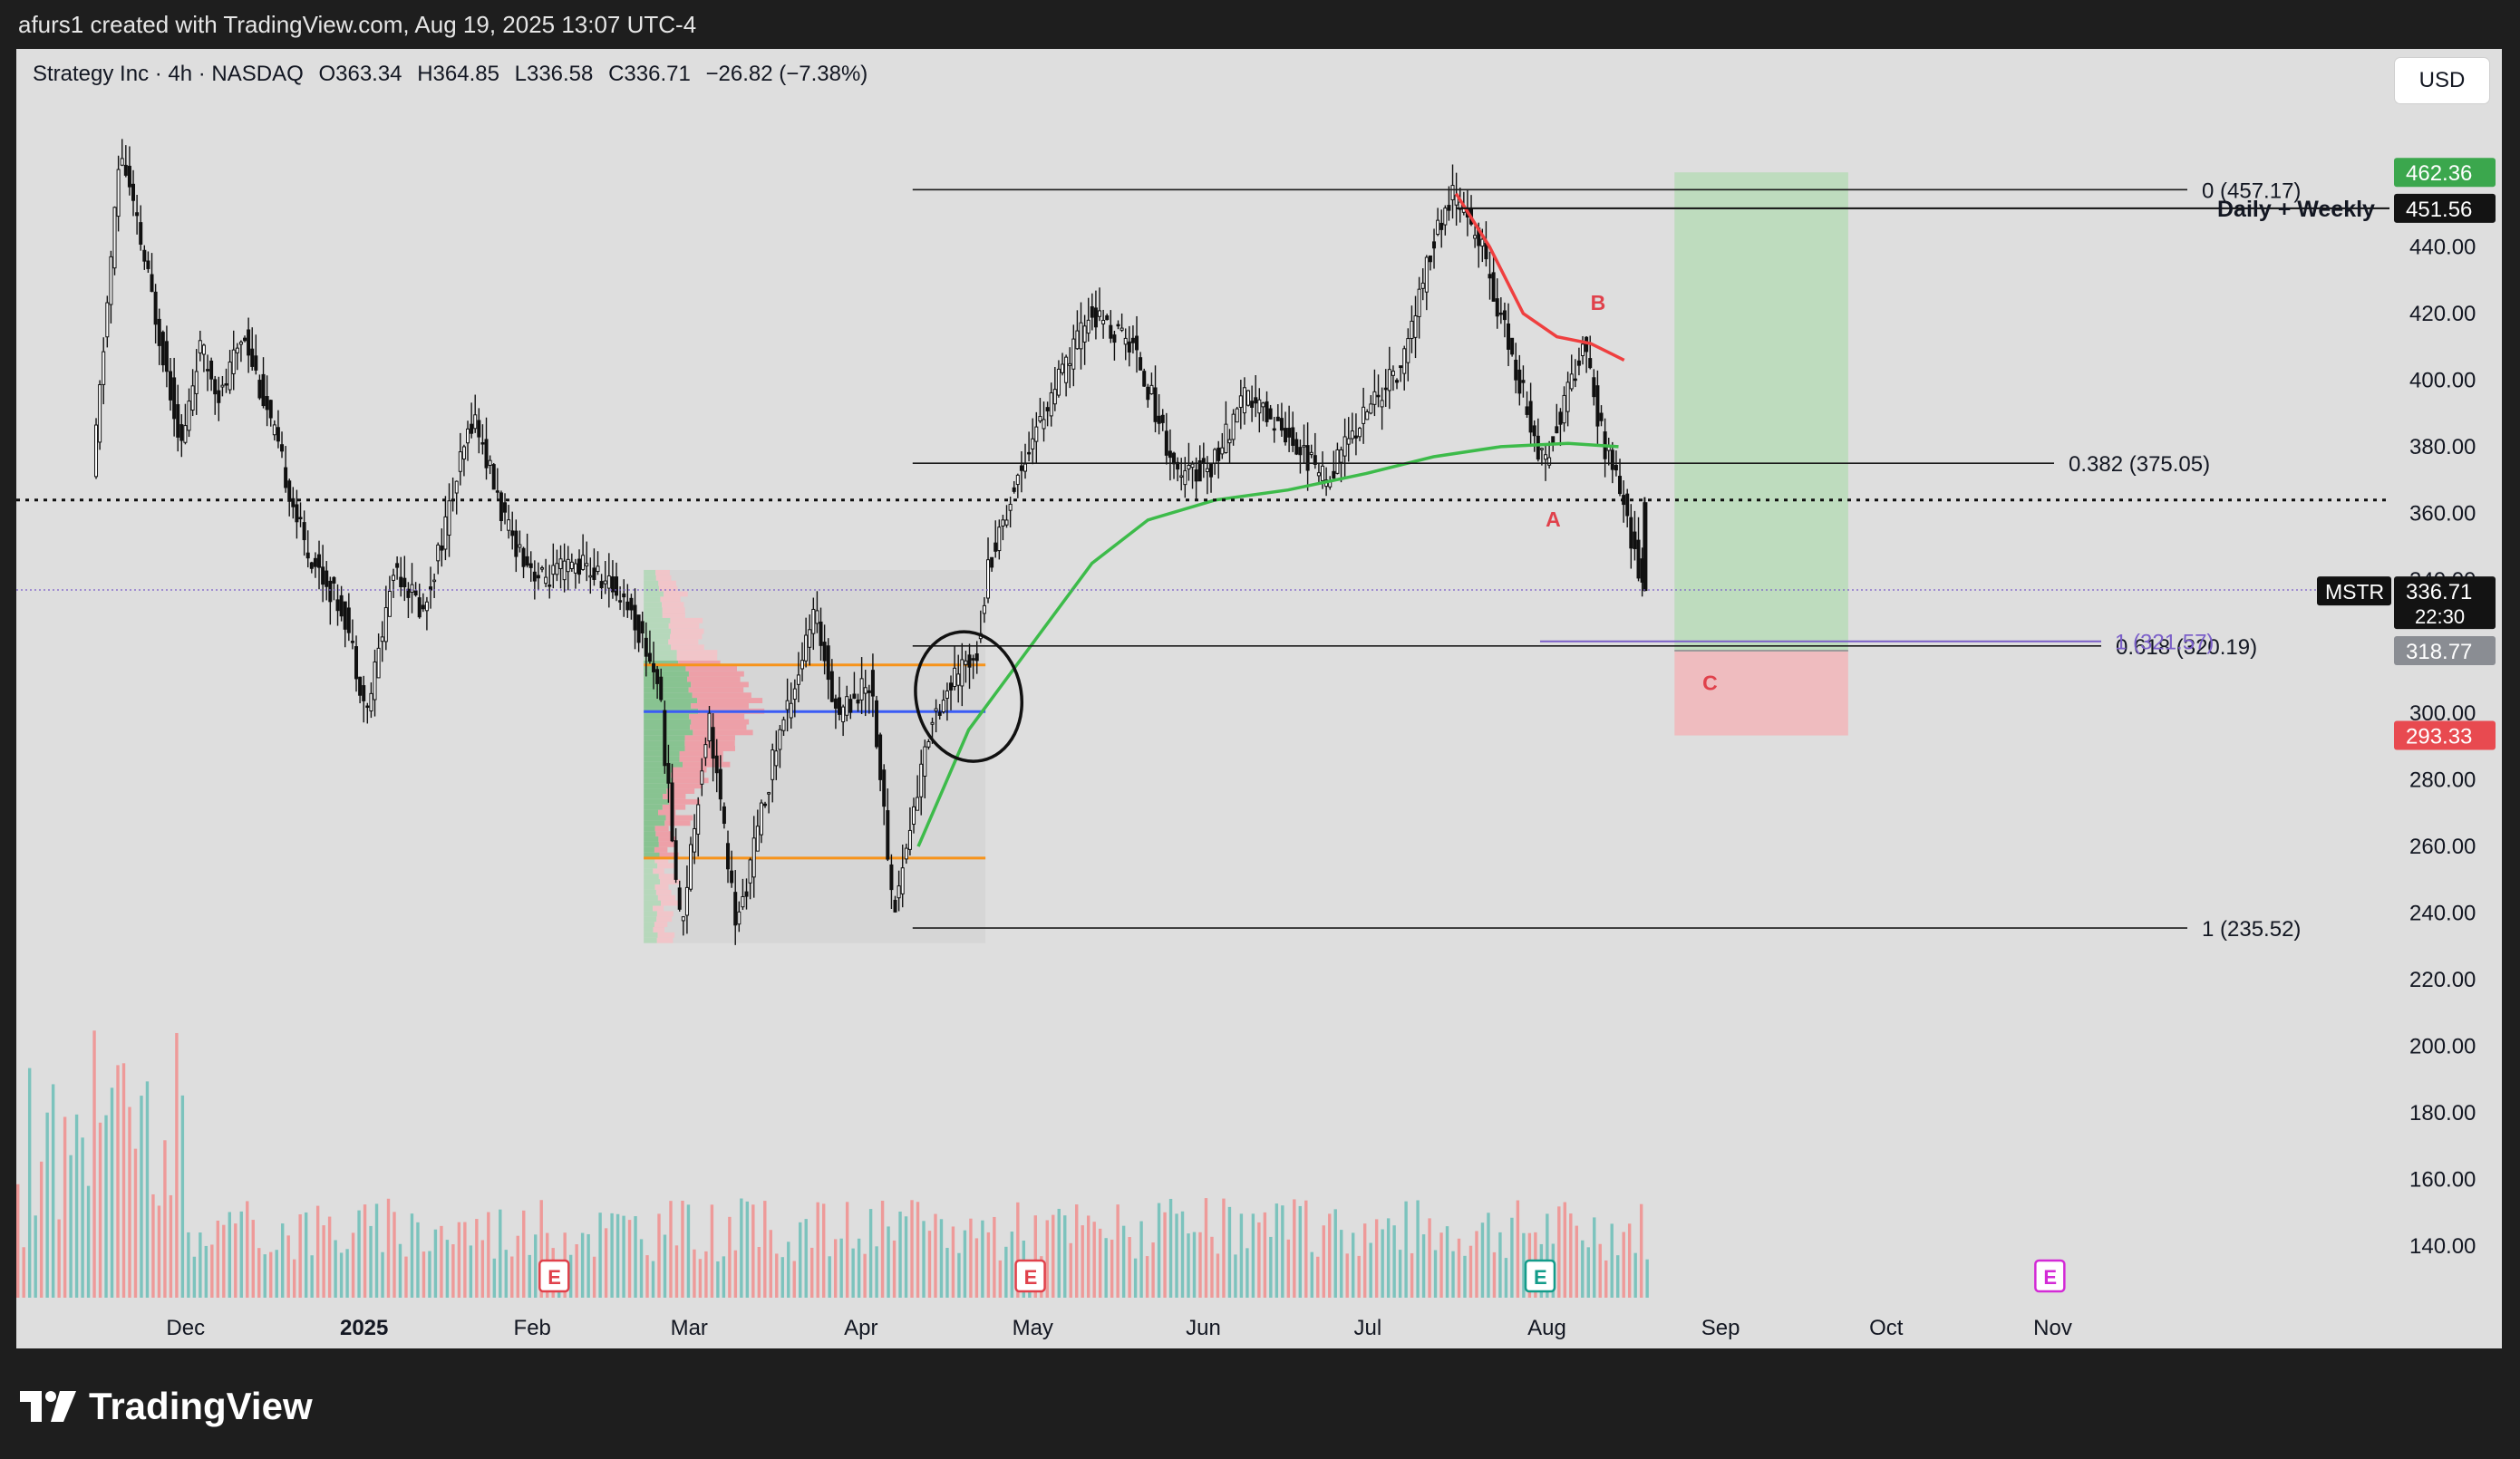 Image resolution: width=2520 pixels, height=1459 pixels. I want to click on target-zone, so click(1761, 412).